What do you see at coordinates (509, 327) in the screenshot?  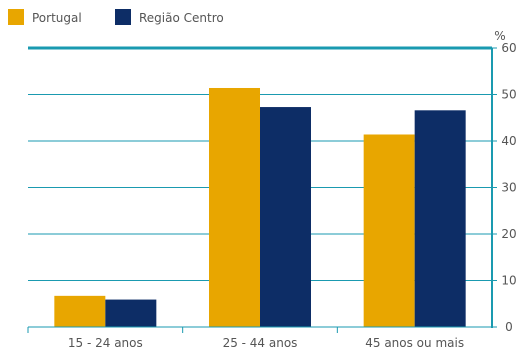 I see `y-tick-label: 0` at bounding box center [509, 327].